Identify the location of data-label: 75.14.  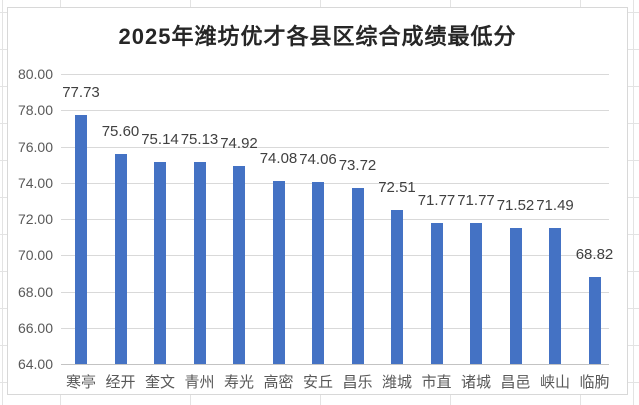
(160, 140).